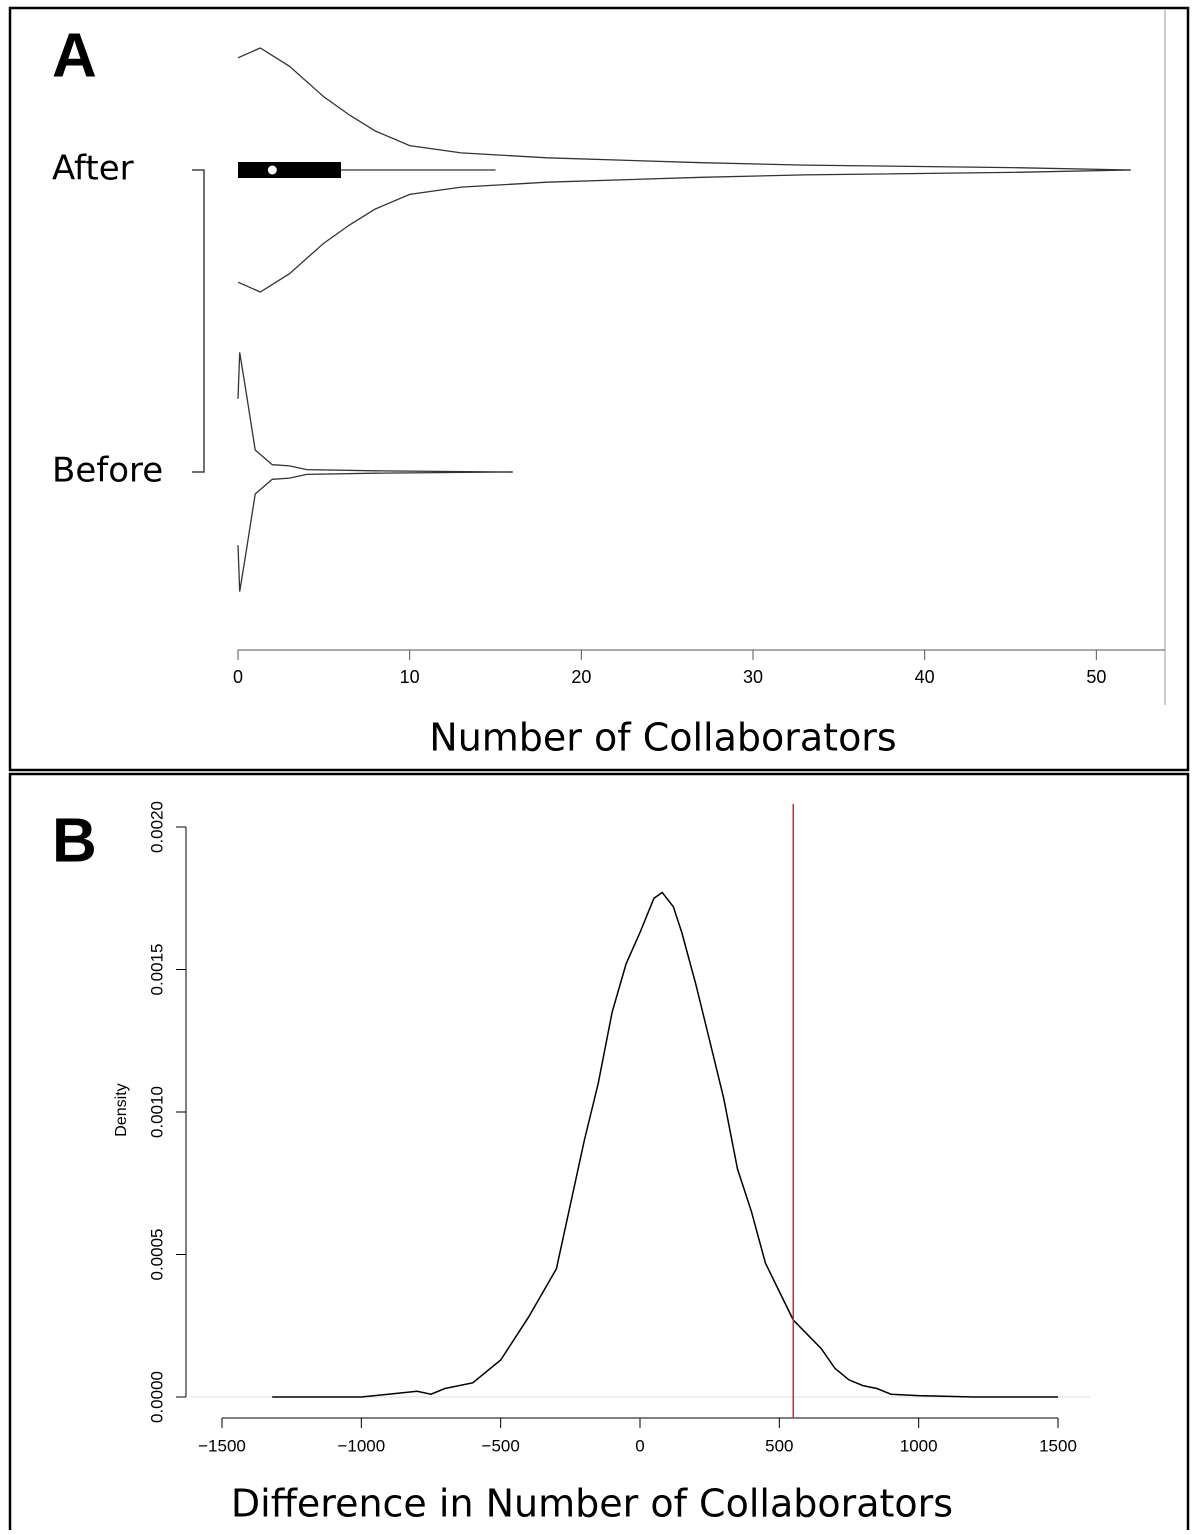 Image resolution: width=1195 pixels, height=1535 pixels. Describe the element at coordinates (93, 169) in the screenshot. I see `category-label: After` at that location.